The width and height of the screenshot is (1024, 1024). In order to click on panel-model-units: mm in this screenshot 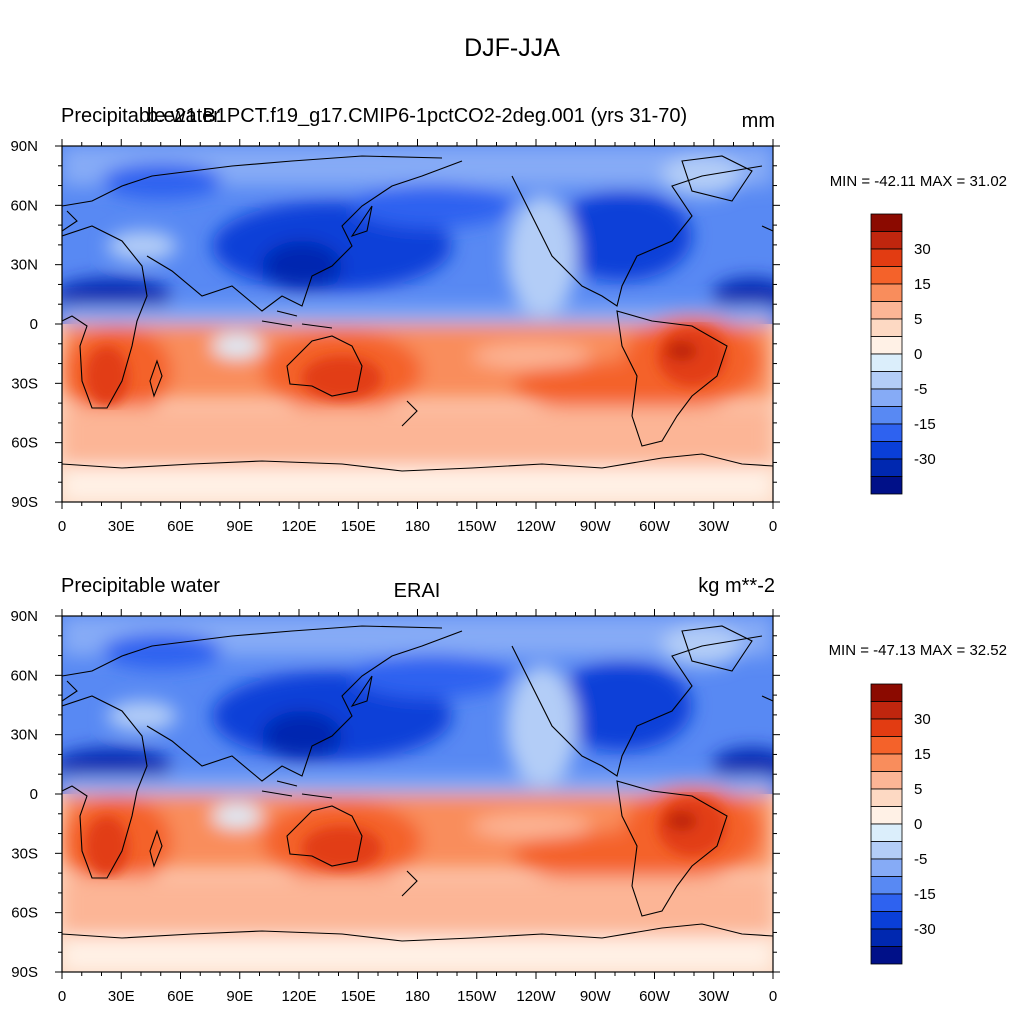, I will do `click(758, 121)`.